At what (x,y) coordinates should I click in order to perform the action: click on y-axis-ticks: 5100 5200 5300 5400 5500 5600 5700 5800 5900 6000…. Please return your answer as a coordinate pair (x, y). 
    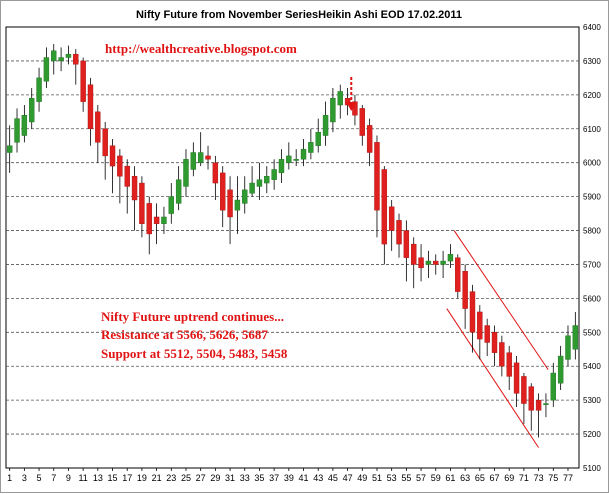
    Looking at the image, I should click on (592, 248).